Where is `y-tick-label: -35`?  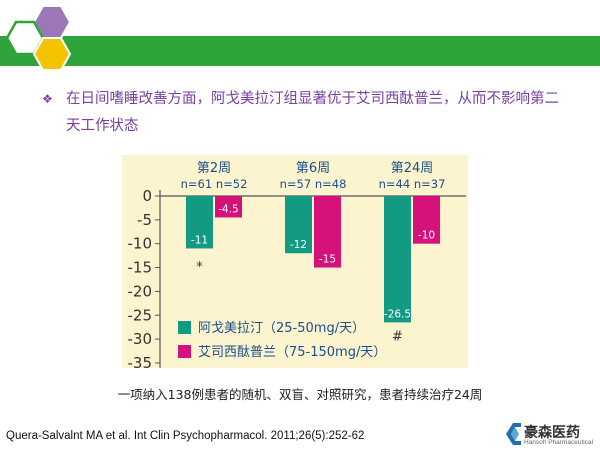 y-tick-label: -35 is located at coordinates (140, 363).